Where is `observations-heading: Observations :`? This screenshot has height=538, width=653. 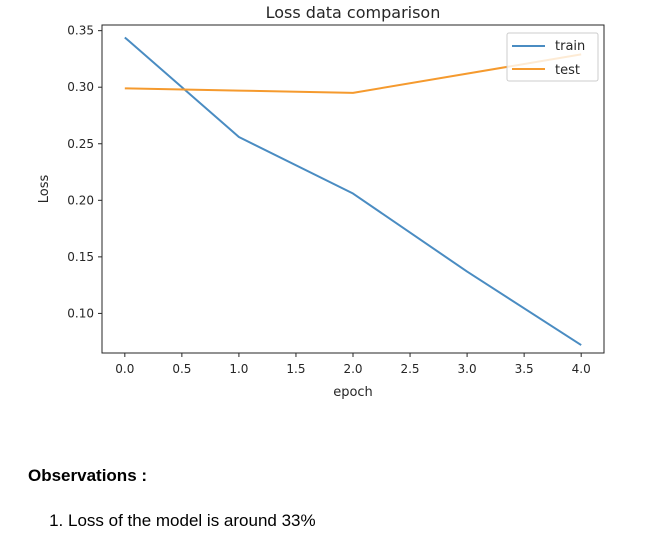
observations-heading: Observations : is located at coordinates (88, 475).